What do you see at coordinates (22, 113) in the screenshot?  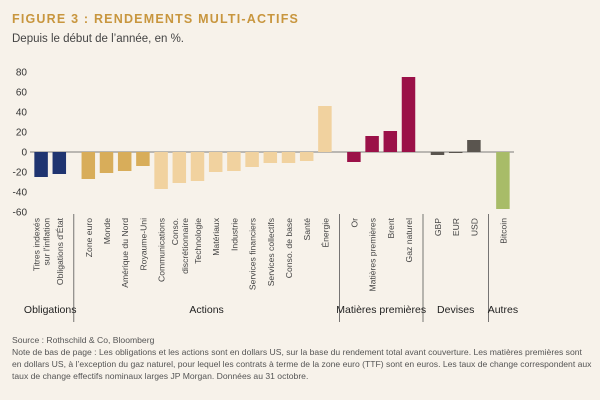 I see `y-tick-label: 40` at bounding box center [22, 113].